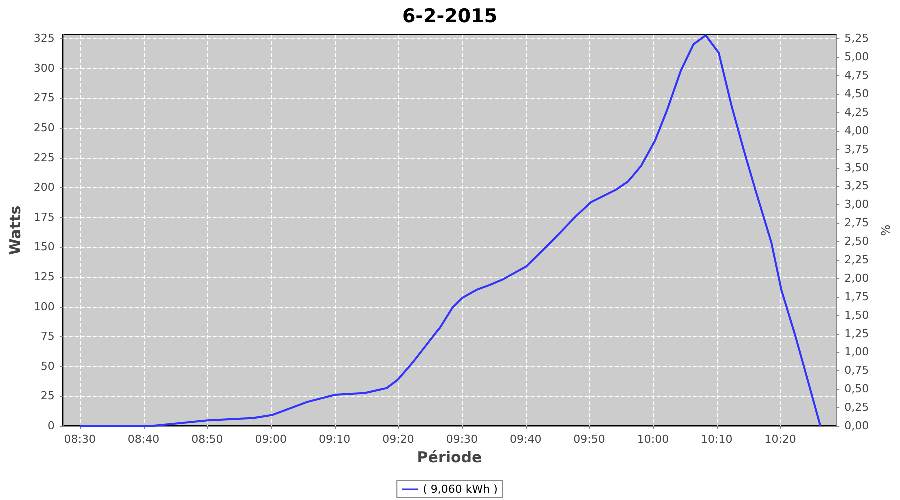 The height and width of the screenshot is (500, 900). Describe the element at coordinates (857, 371) in the screenshot. I see `y2-tick-label: 0,75` at that location.